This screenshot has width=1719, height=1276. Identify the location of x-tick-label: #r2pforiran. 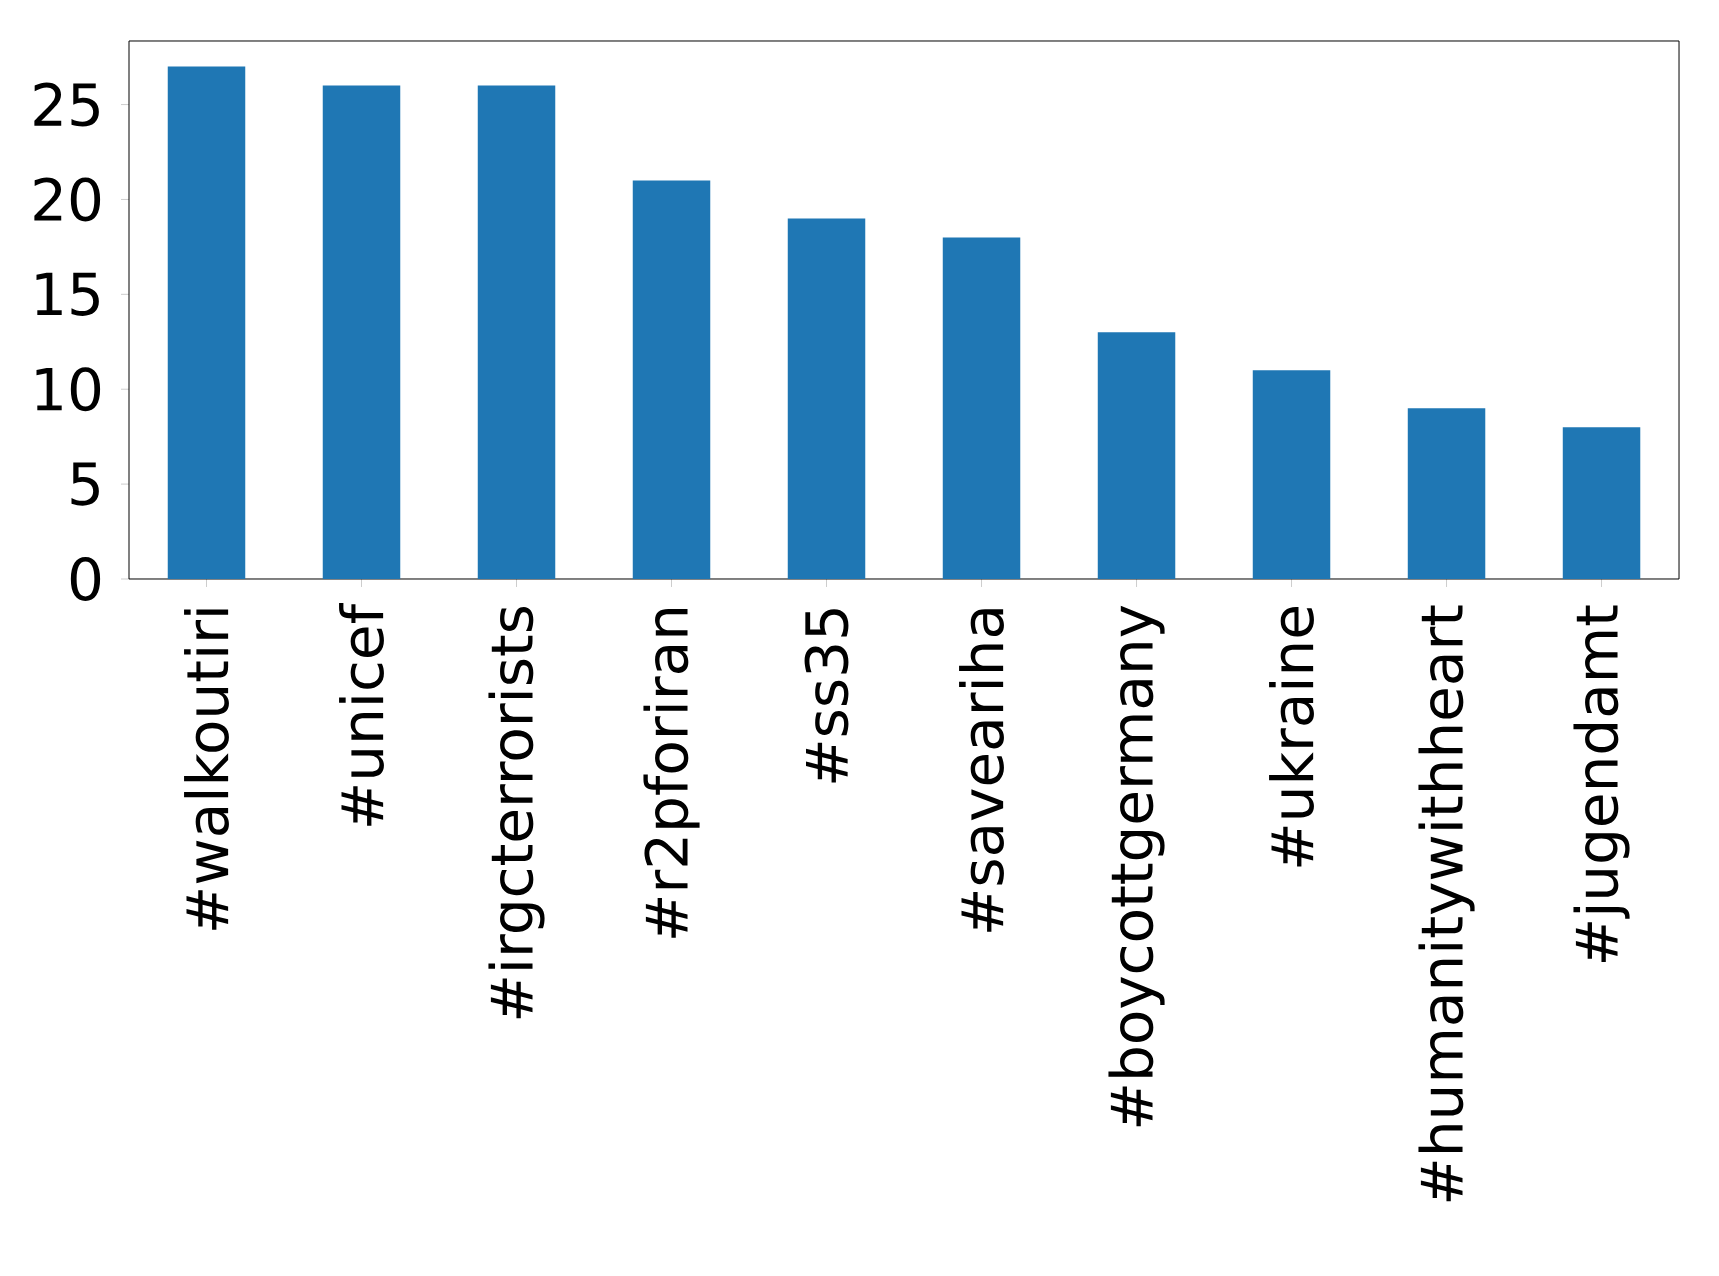
(671, 773).